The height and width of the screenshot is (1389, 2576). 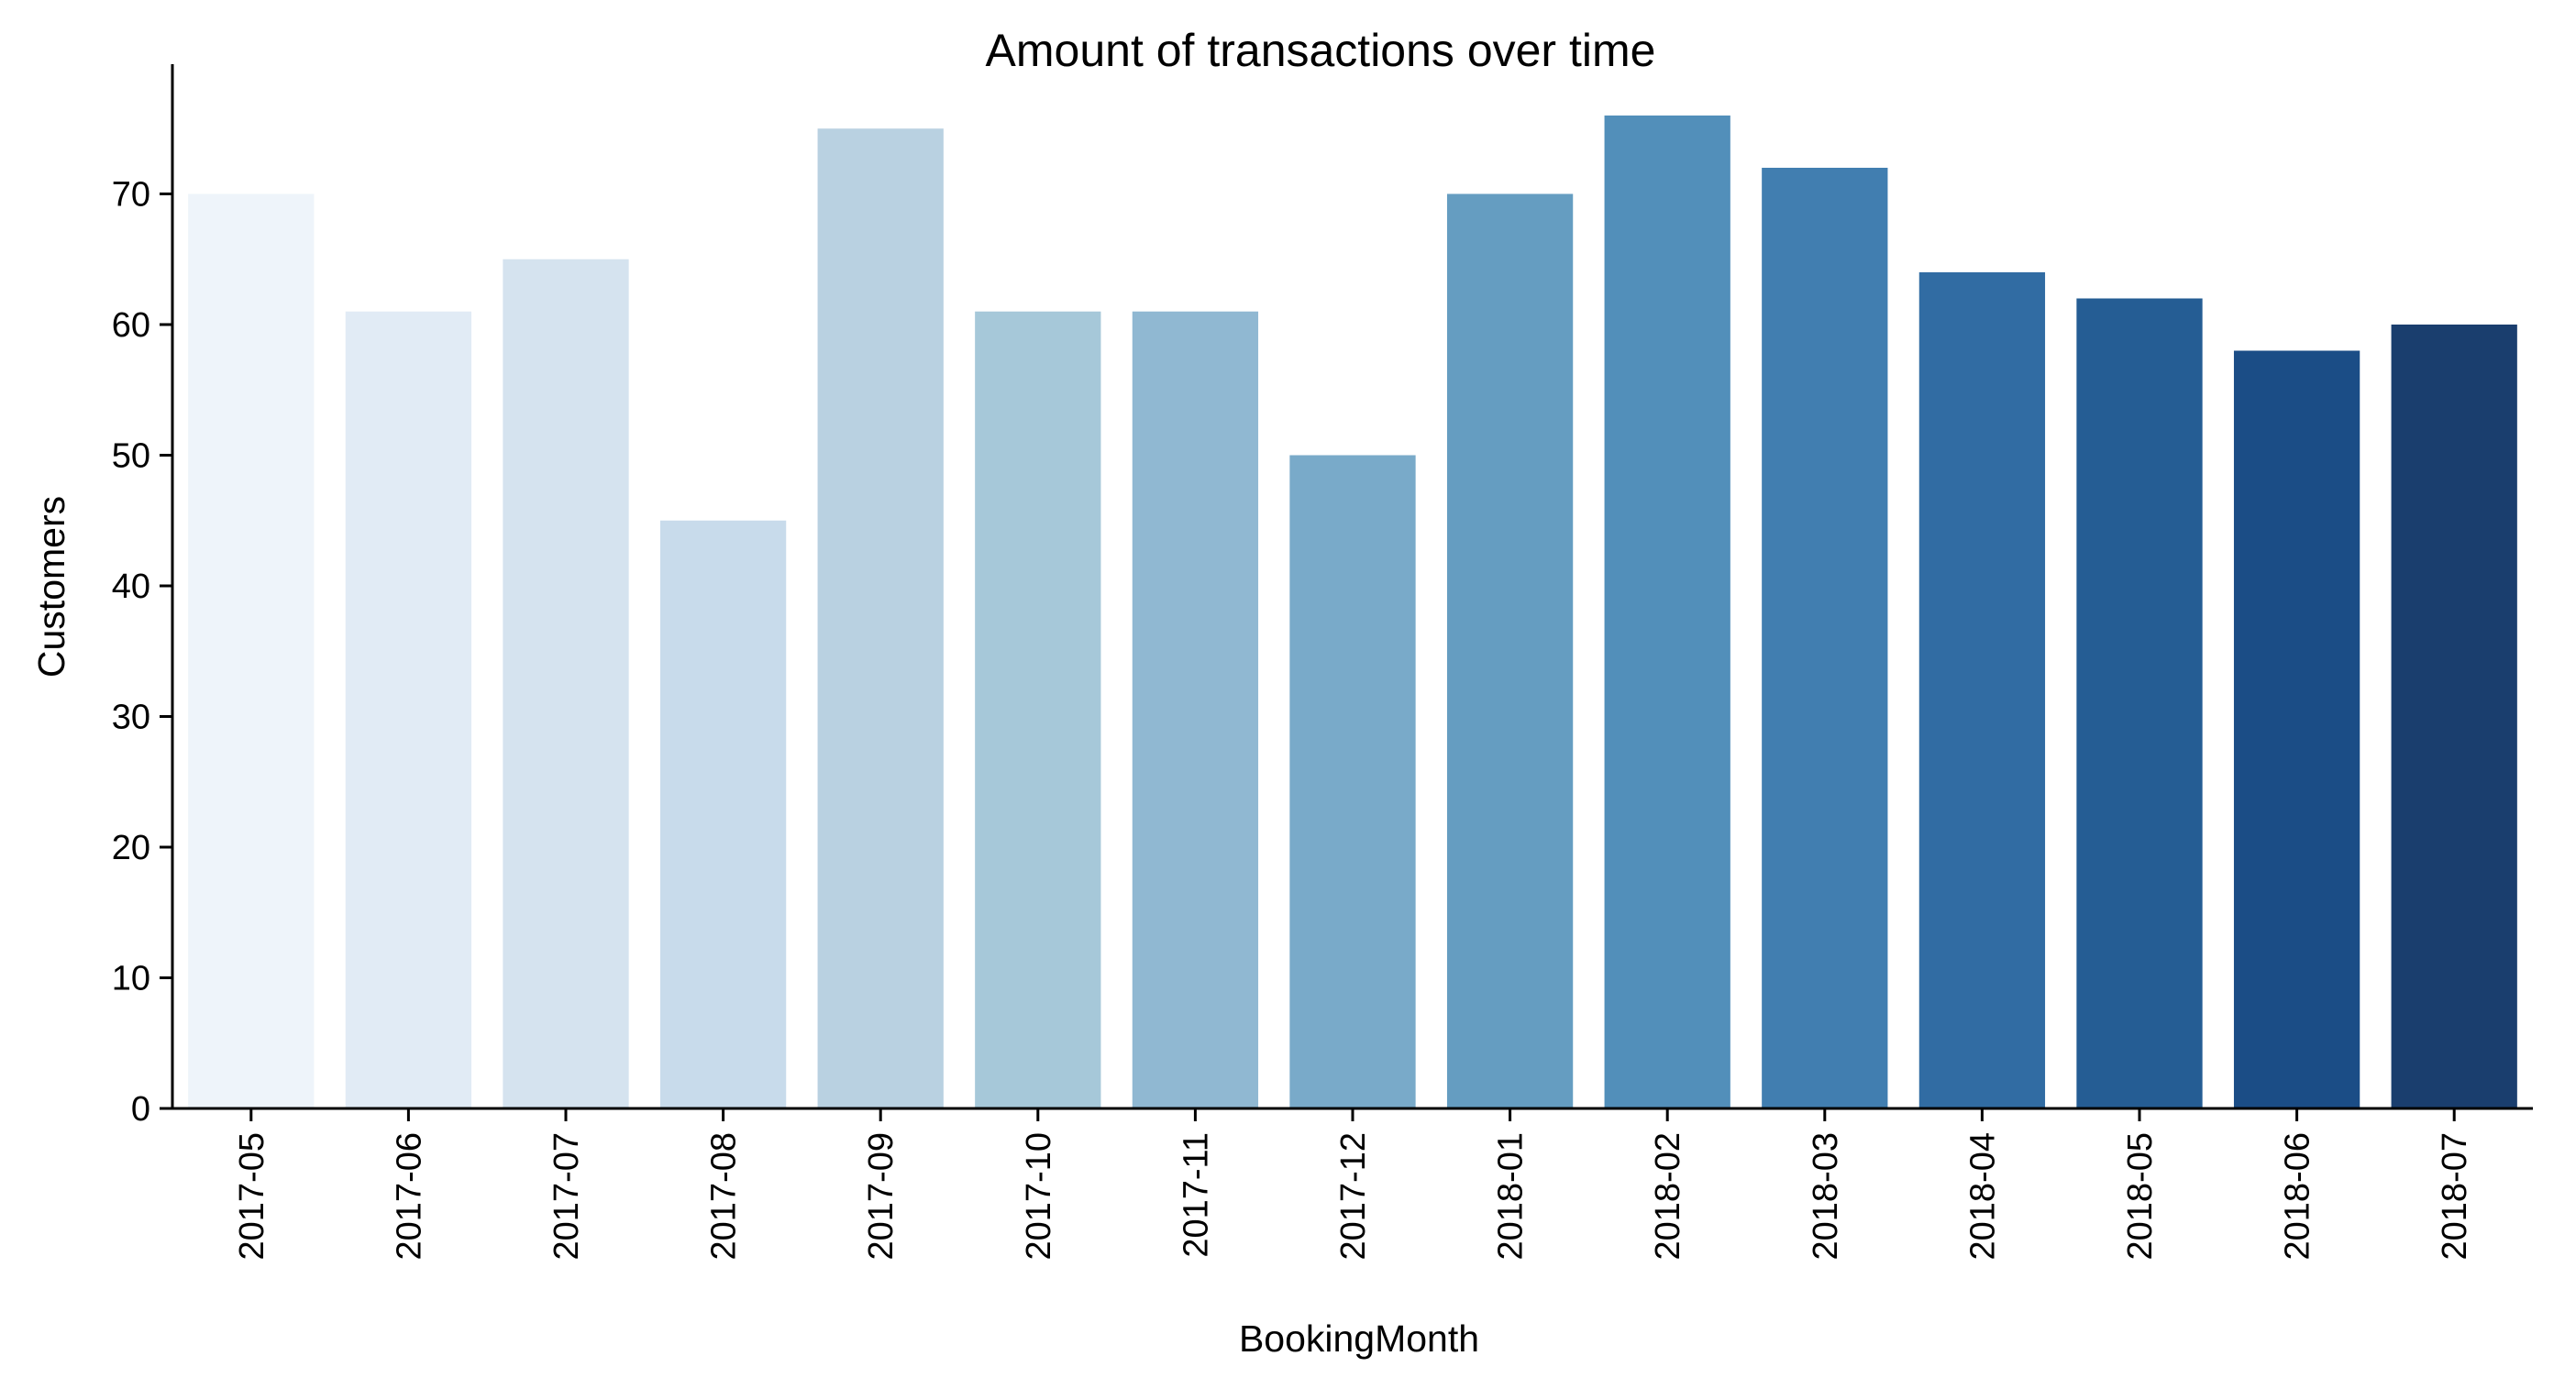 I want to click on x-tick-label: 2017-06, so click(x=409, y=1196).